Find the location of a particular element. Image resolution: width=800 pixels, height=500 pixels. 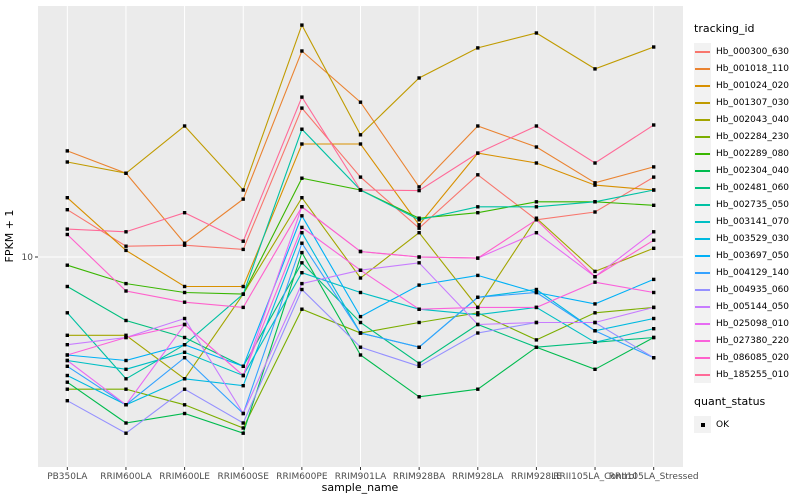

legend-item-Hb_027380_220: Hb_027380_220 is located at coordinates (747, 340).